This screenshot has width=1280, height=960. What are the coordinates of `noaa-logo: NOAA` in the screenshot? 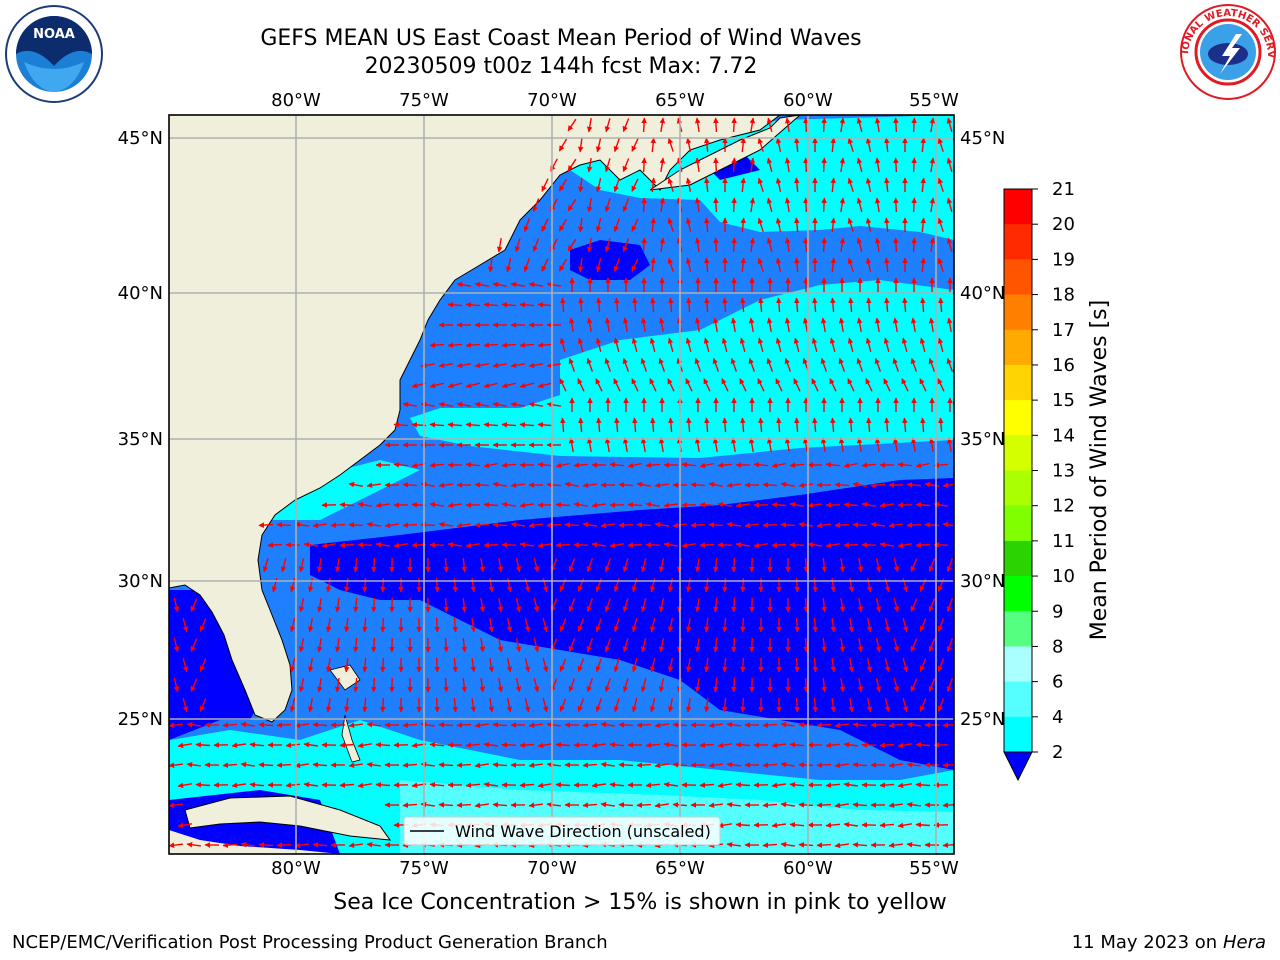 It's located at (54, 54).